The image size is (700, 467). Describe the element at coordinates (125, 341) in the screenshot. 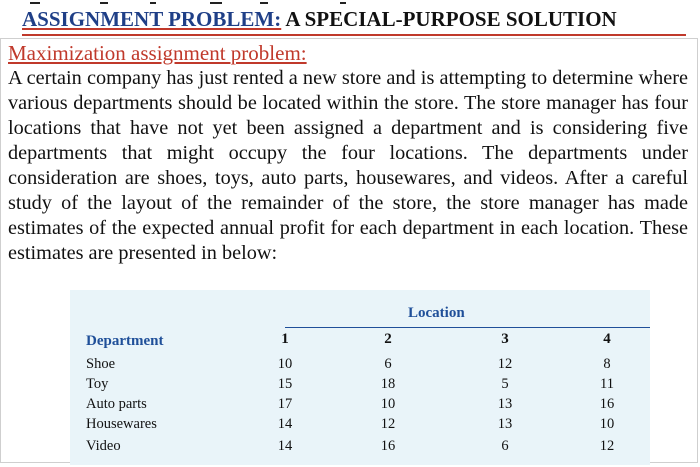

I see `department-column-header: Department` at that location.